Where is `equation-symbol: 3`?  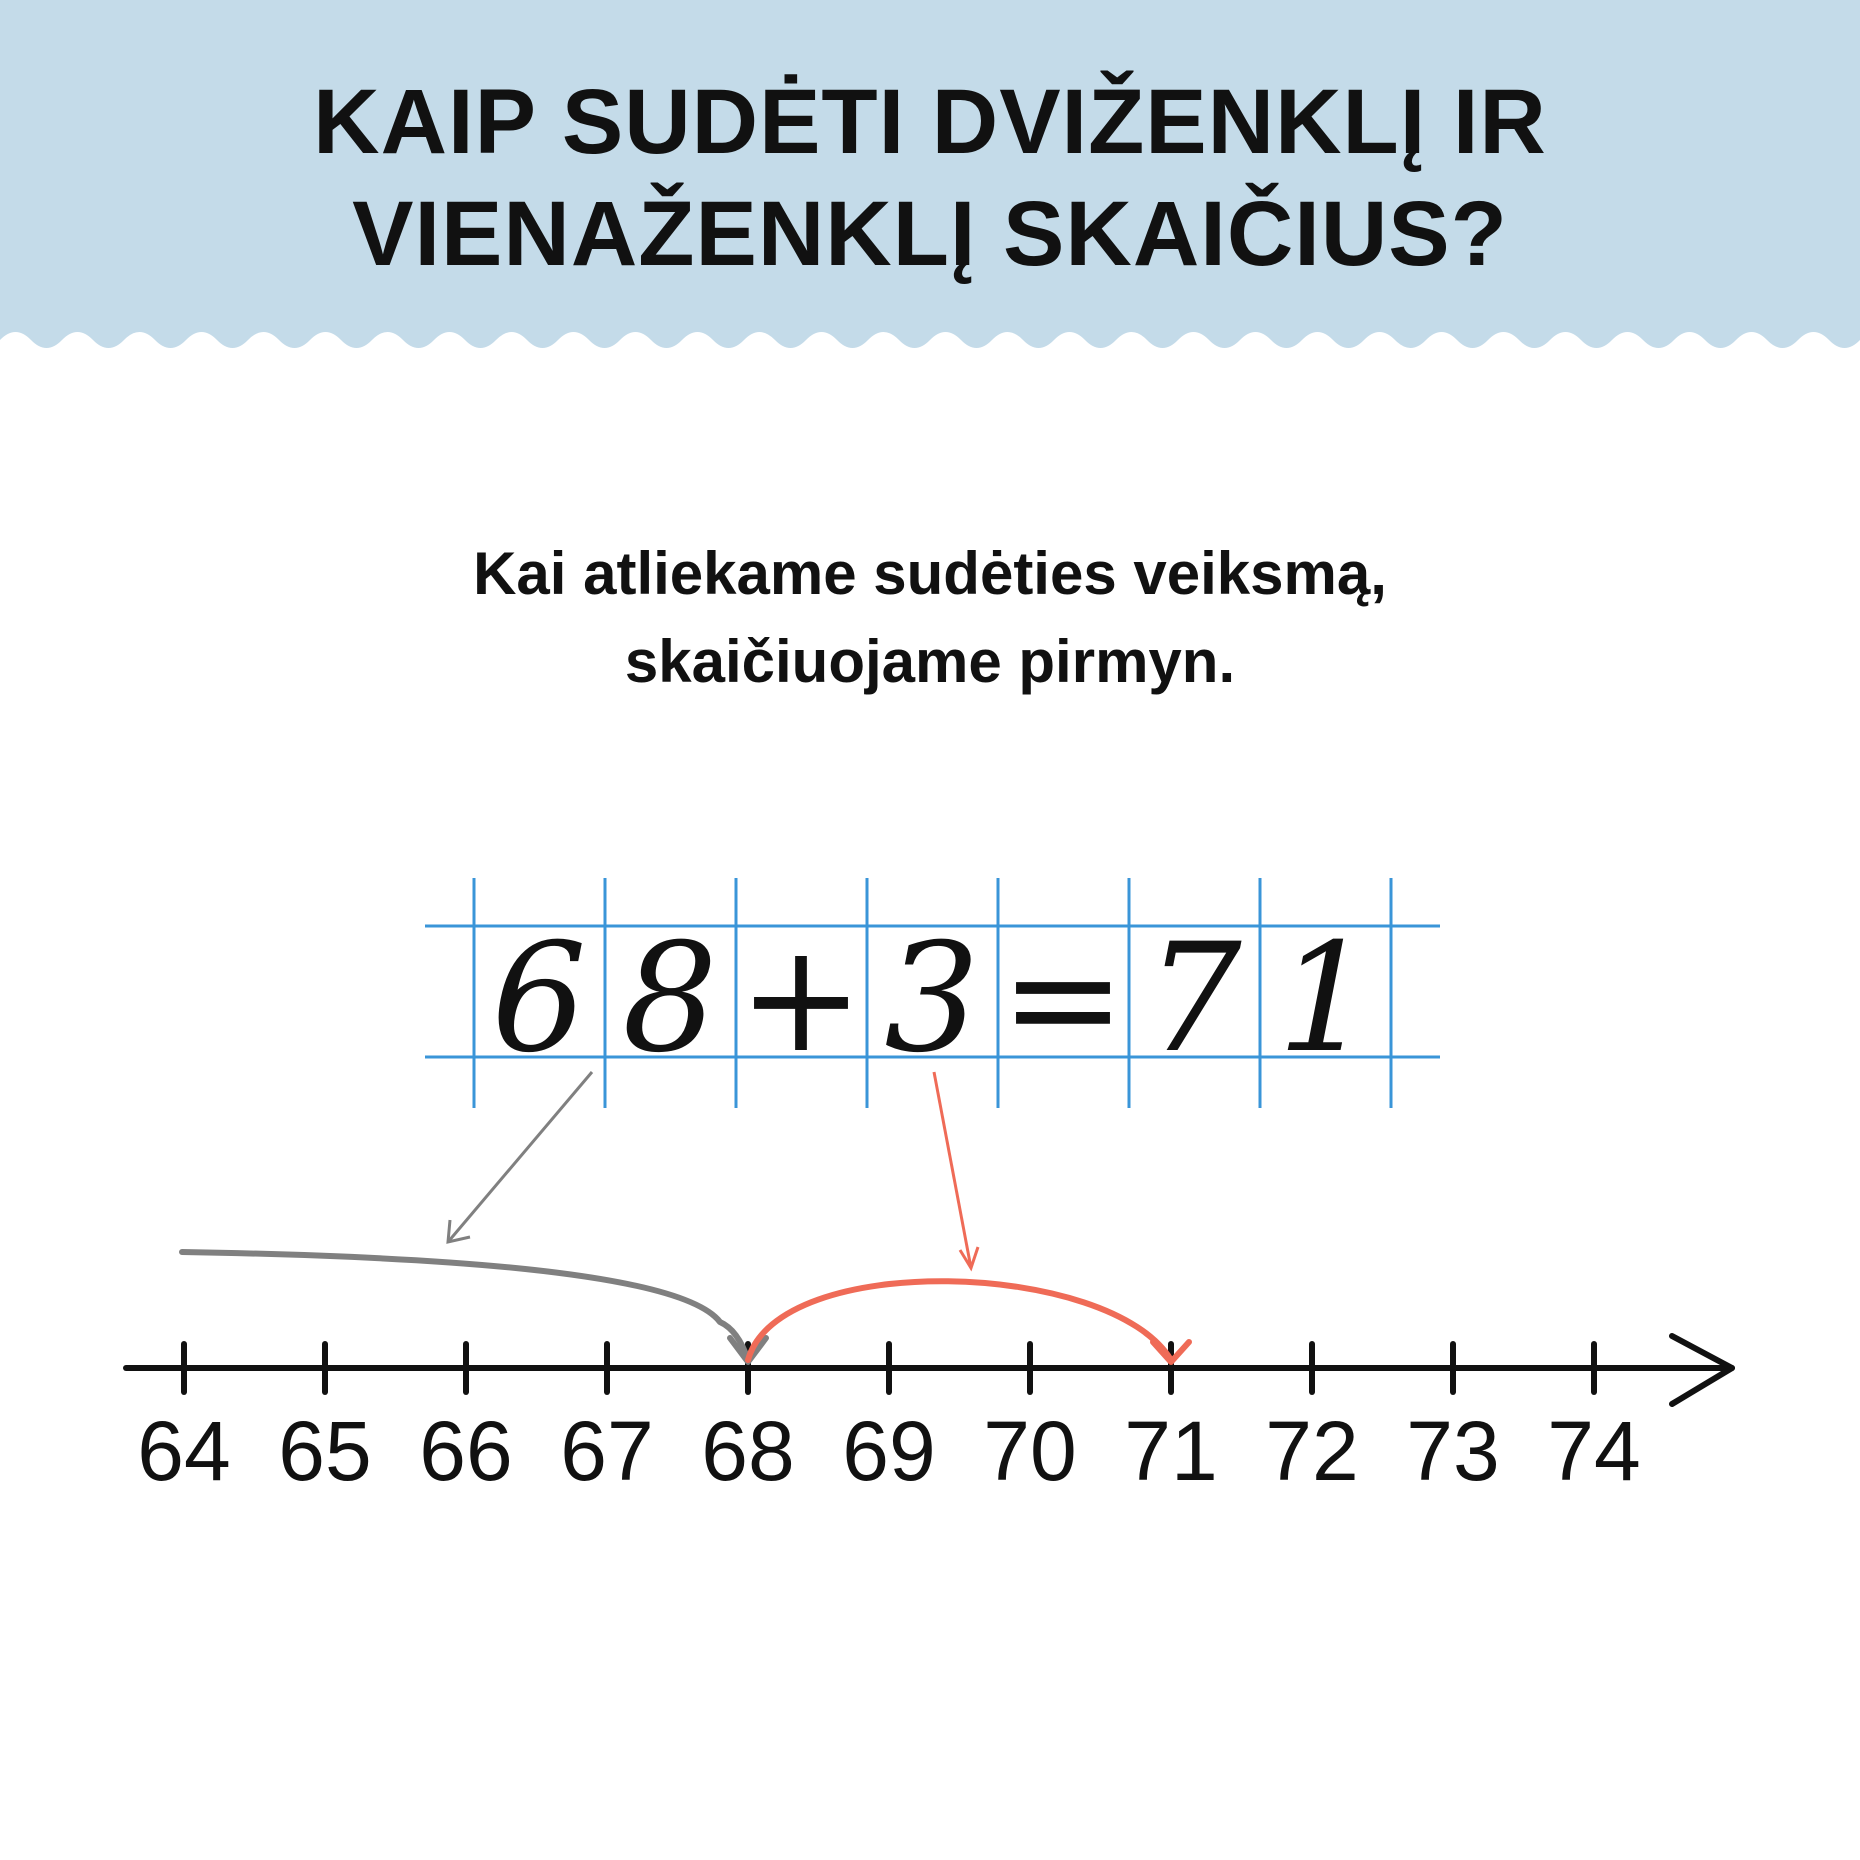 equation-symbol: 3 is located at coordinates (931, 999).